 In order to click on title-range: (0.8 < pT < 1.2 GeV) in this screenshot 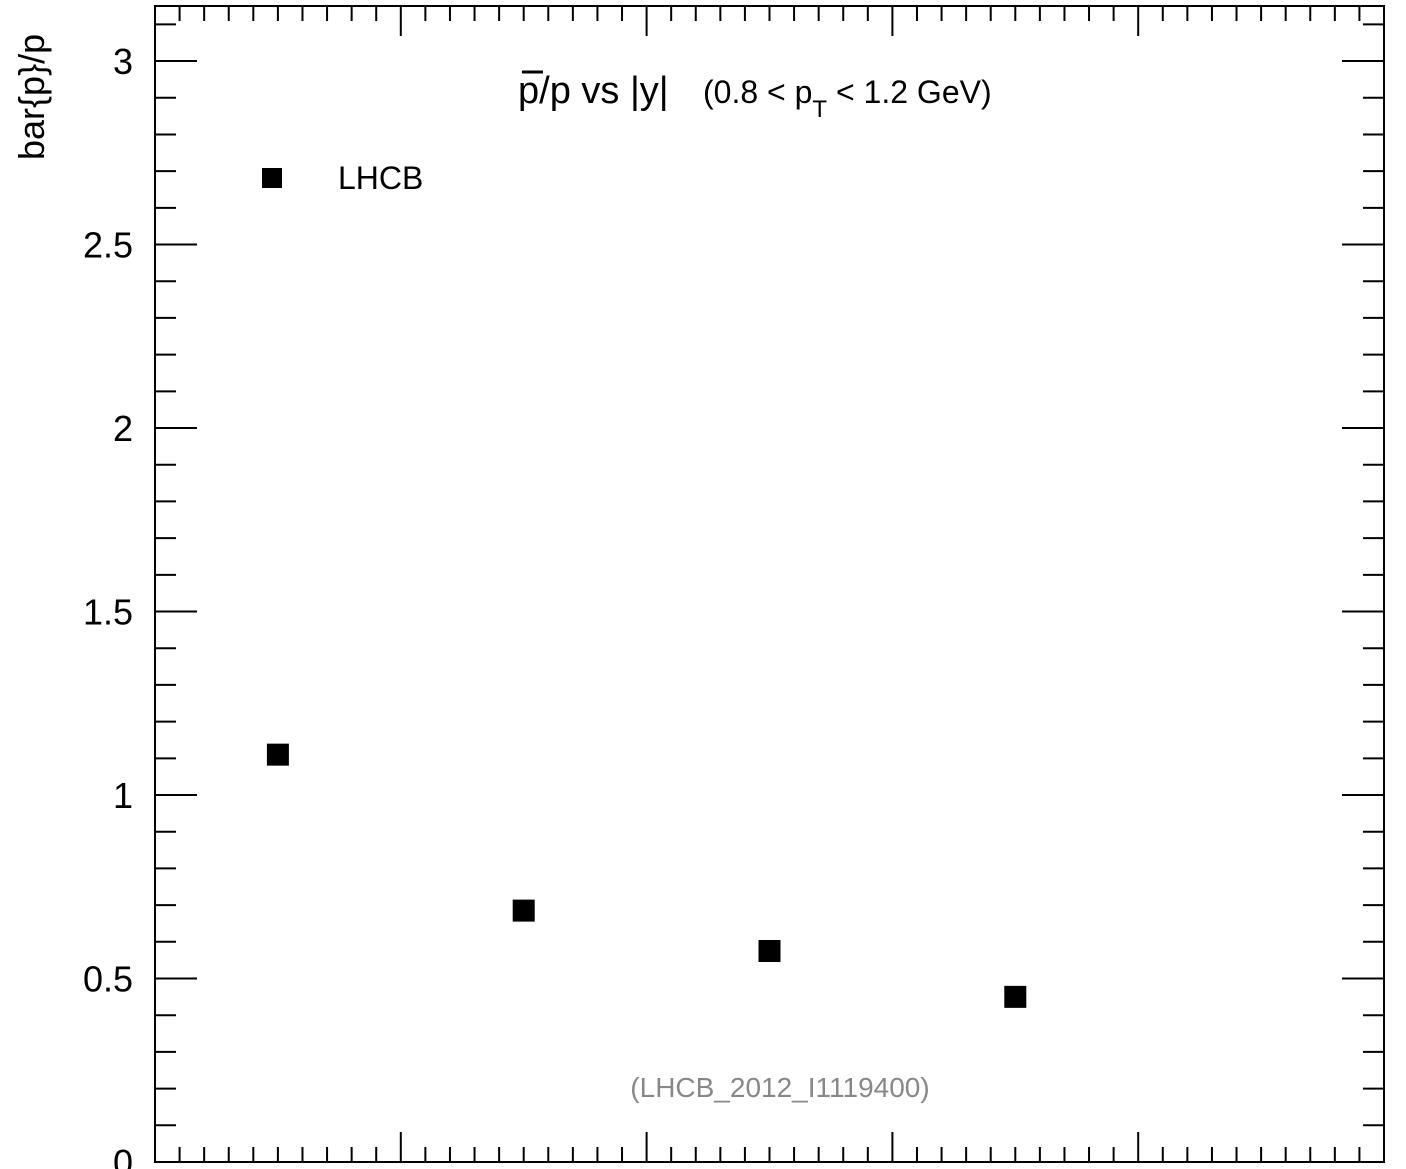, I will do `click(847, 98)`.